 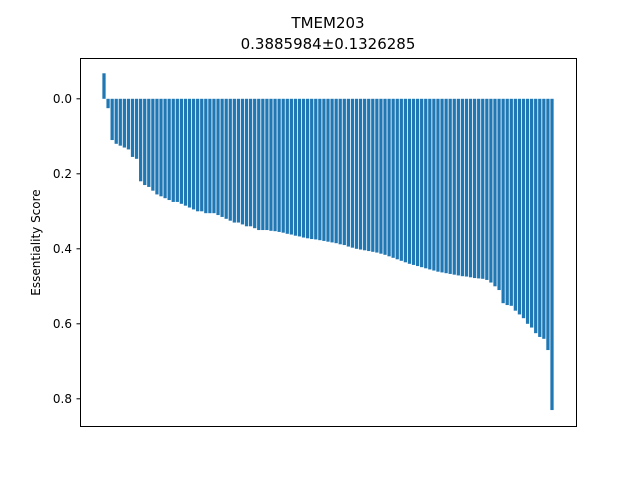 What do you see at coordinates (62, 399) in the screenshot?
I see `y-tick-label: 0.8` at bounding box center [62, 399].